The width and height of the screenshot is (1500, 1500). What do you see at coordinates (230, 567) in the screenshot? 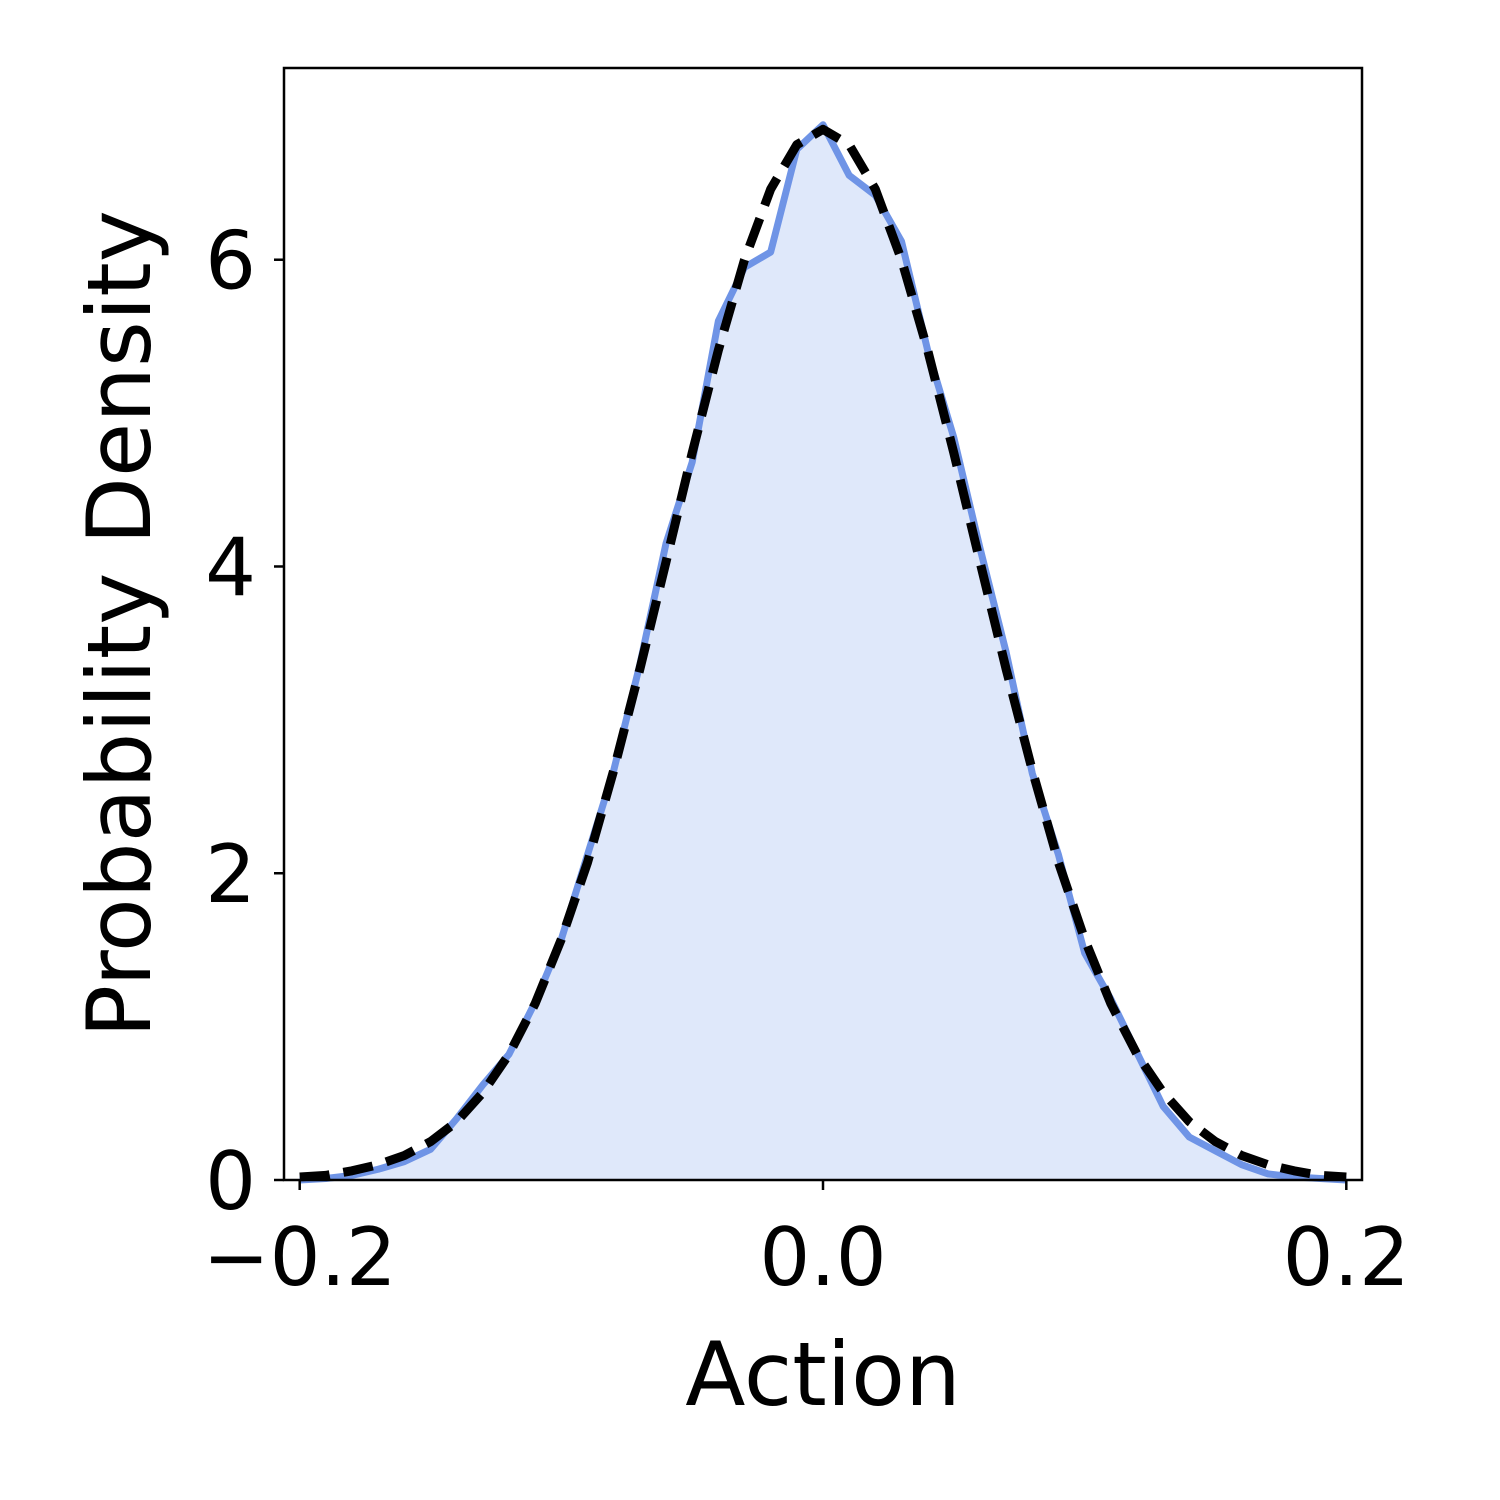
I see `y-tick-label: 4` at bounding box center [230, 567].